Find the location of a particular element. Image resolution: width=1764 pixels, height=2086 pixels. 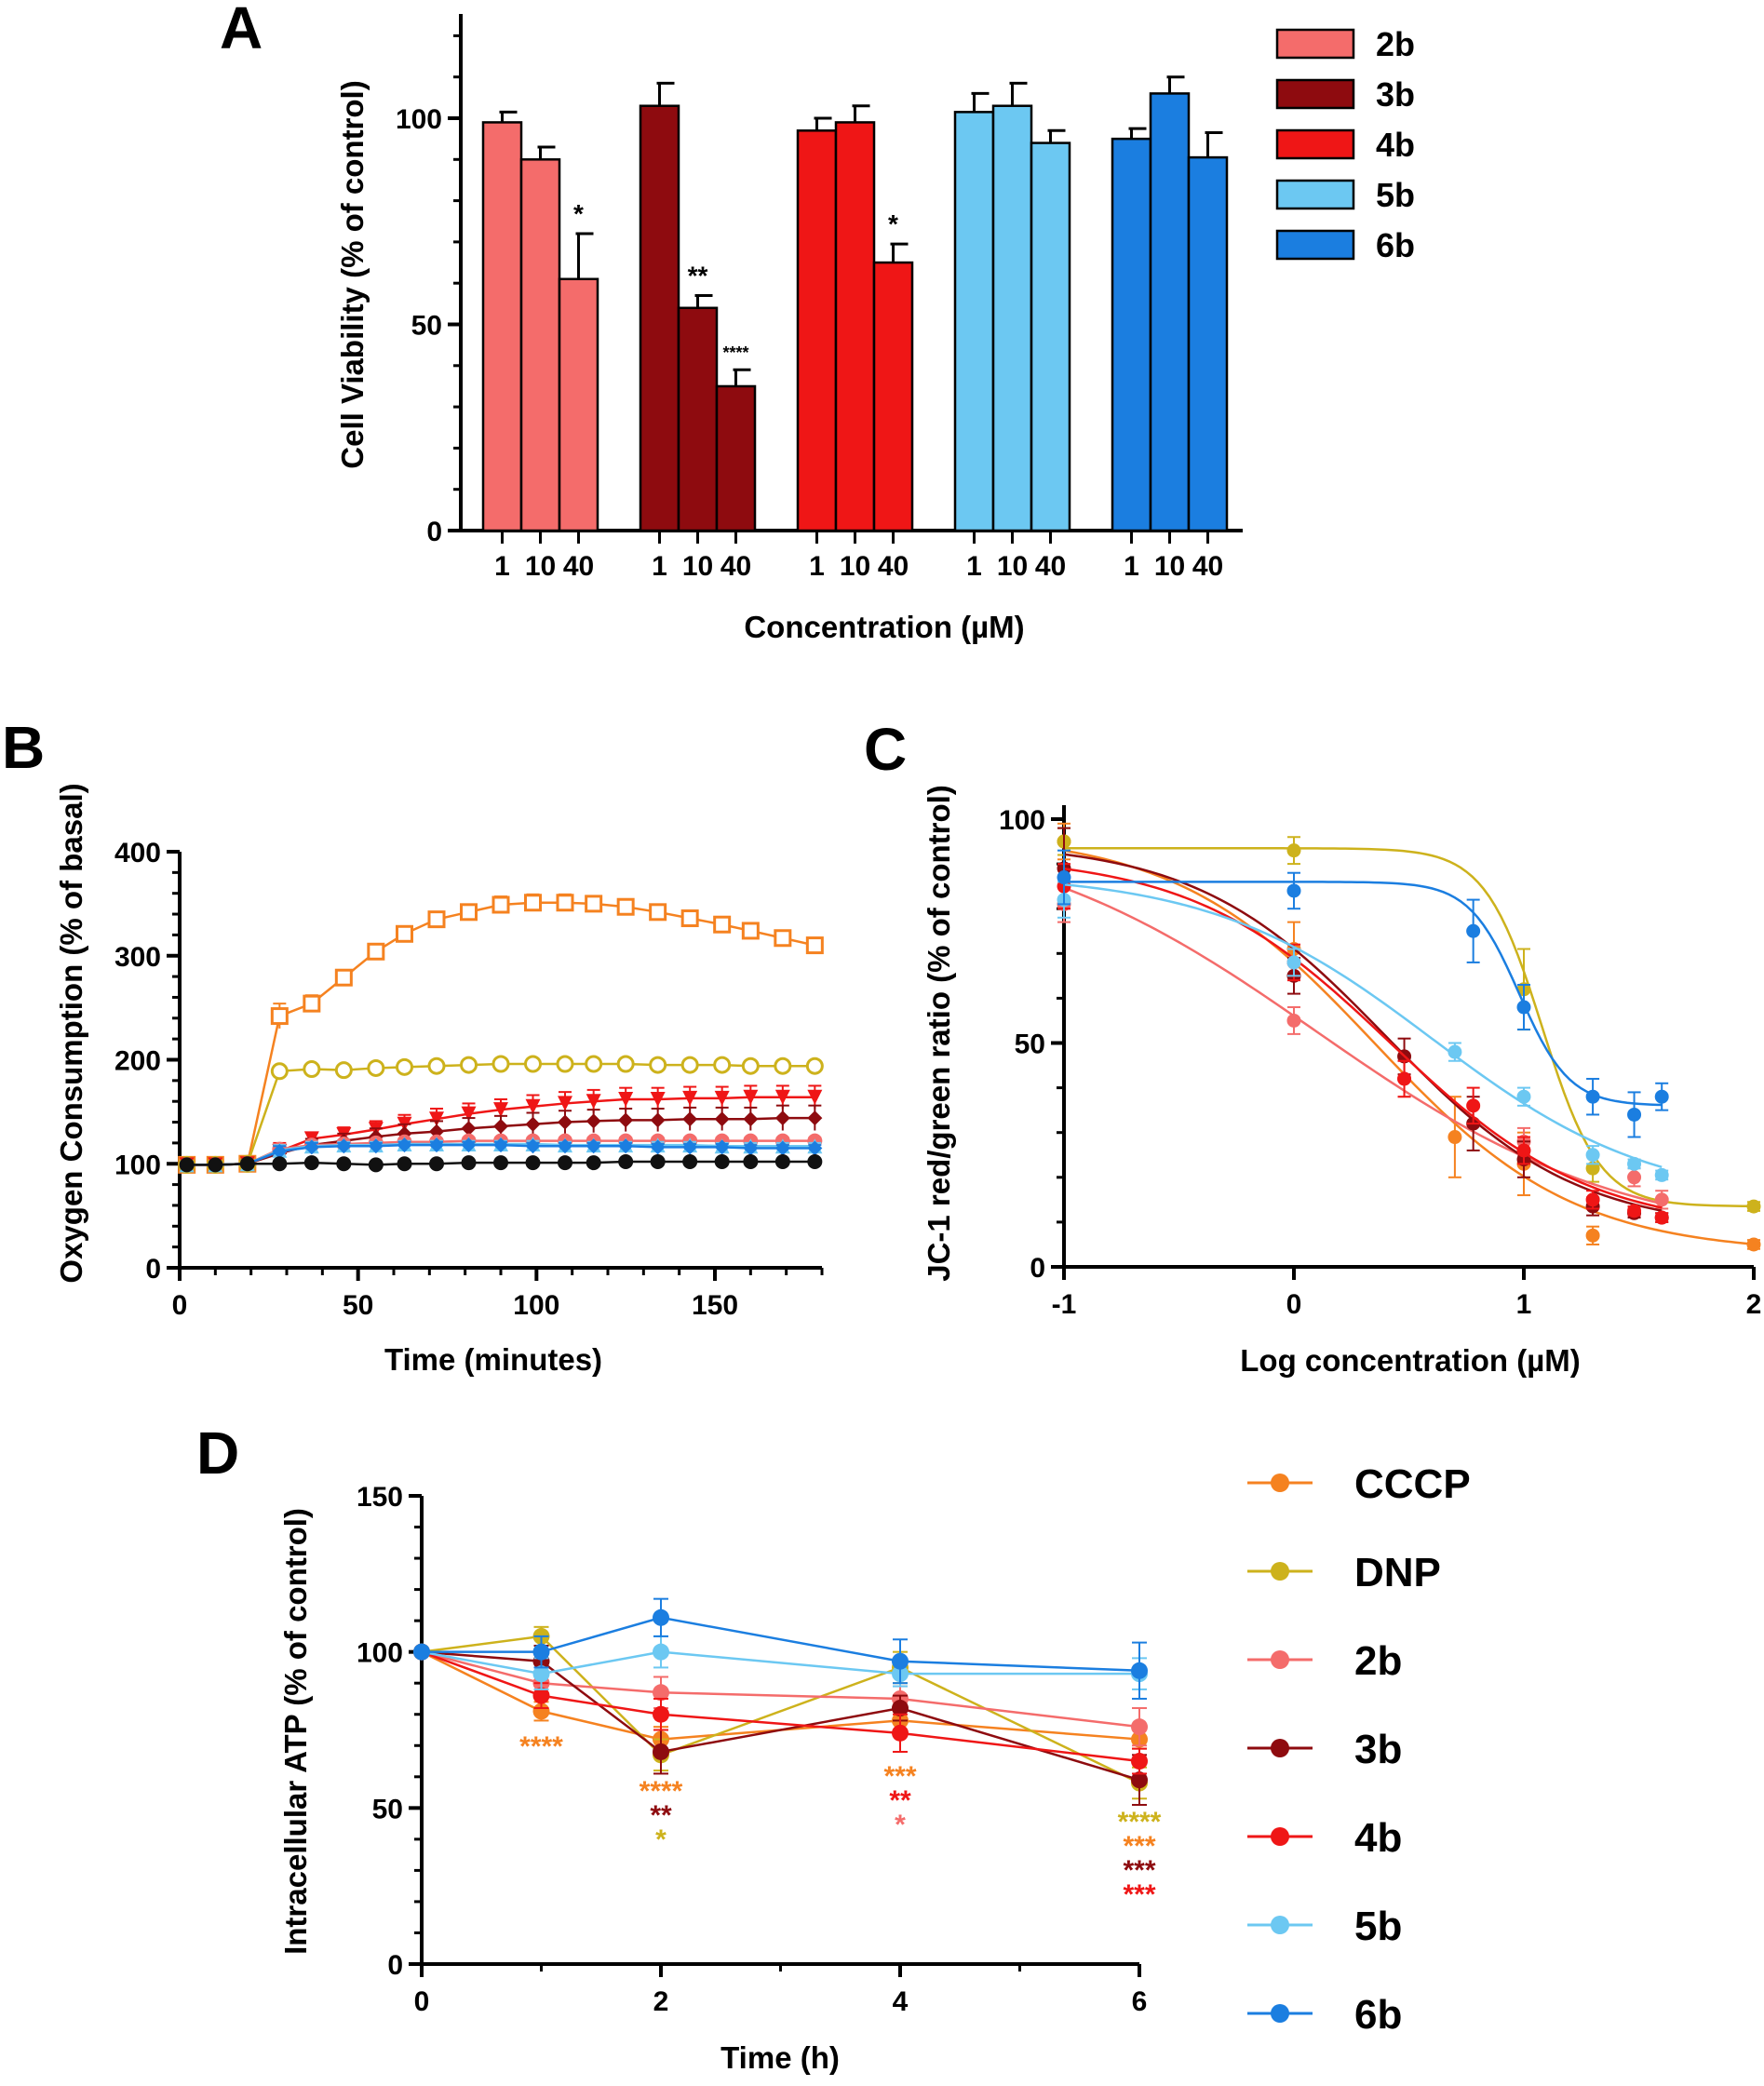

a-y-tick-label: 0 is located at coordinates (434, 532).